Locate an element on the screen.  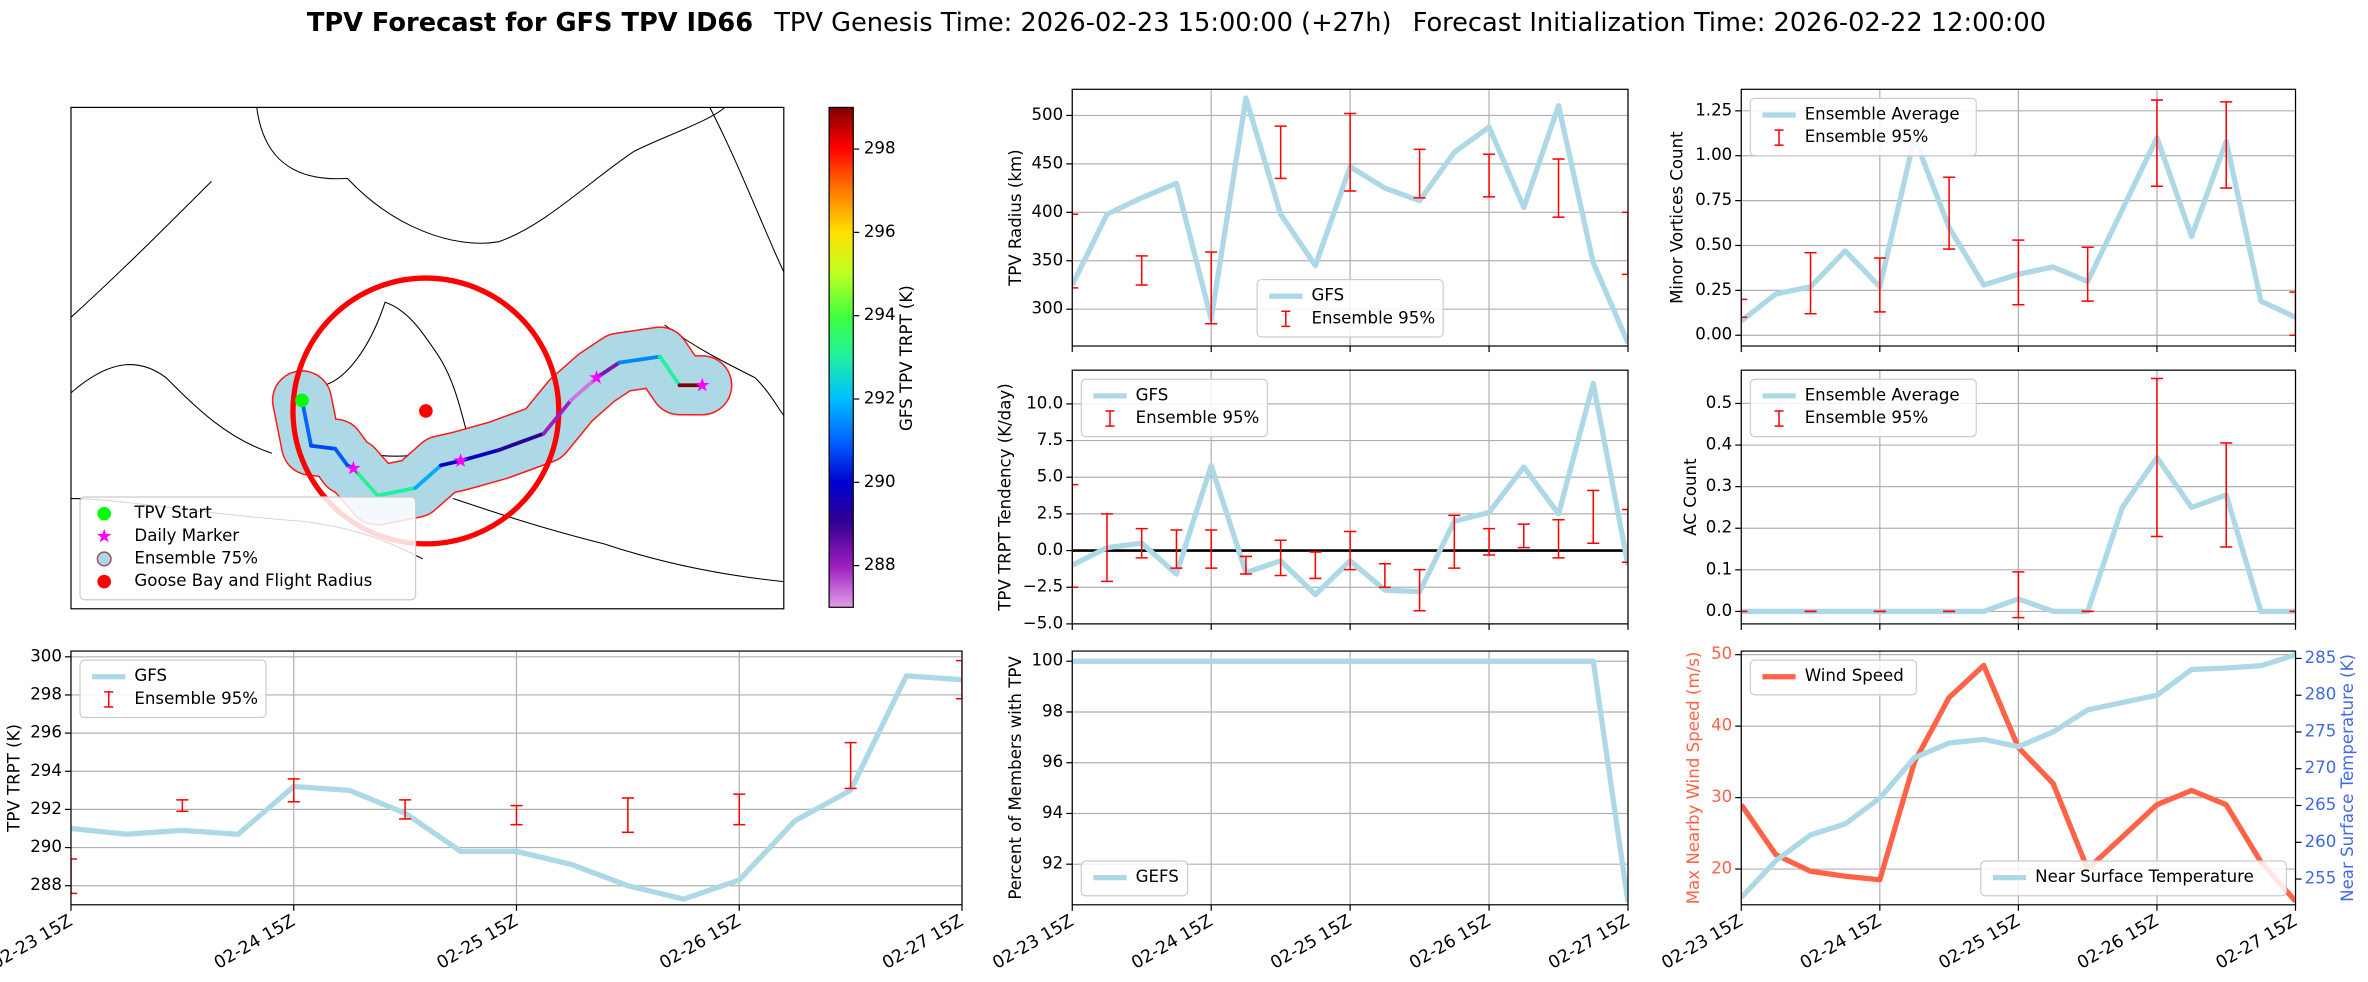
colorbar-label: GFS TPV TRPT (K) is located at coordinates (906, 358).